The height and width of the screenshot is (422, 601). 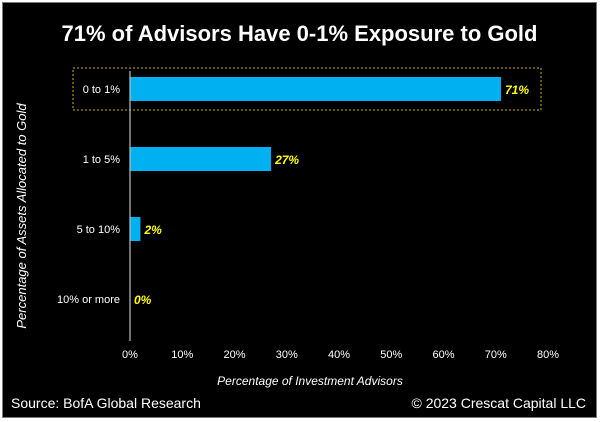 What do you see at coordinates (234, 355) in the screenshot?
I see `x-tick-label-2: 20%` at bounding box center [234, 355].